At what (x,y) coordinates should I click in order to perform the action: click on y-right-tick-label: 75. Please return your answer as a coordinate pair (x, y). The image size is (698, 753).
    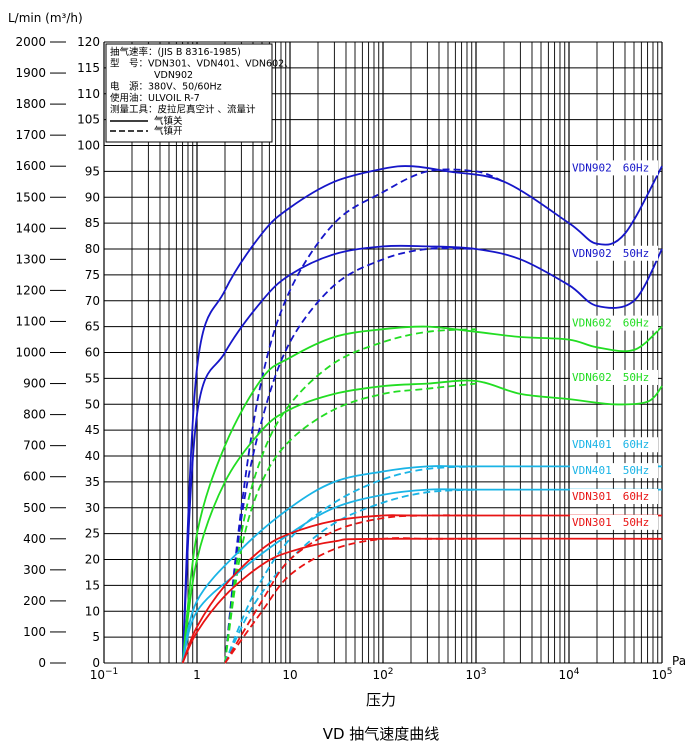
    Looking at the image, I should click on (92, 275).